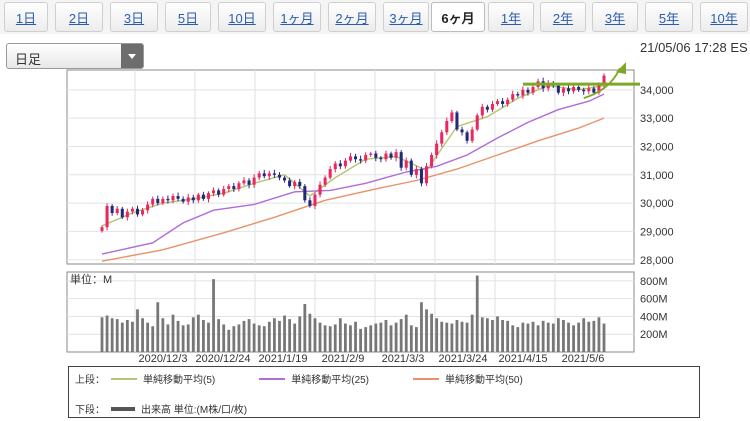 Image resolution: width=750 pixels, height=421 pixels. I want to click on tab-11: 3年, so click(615, 17).